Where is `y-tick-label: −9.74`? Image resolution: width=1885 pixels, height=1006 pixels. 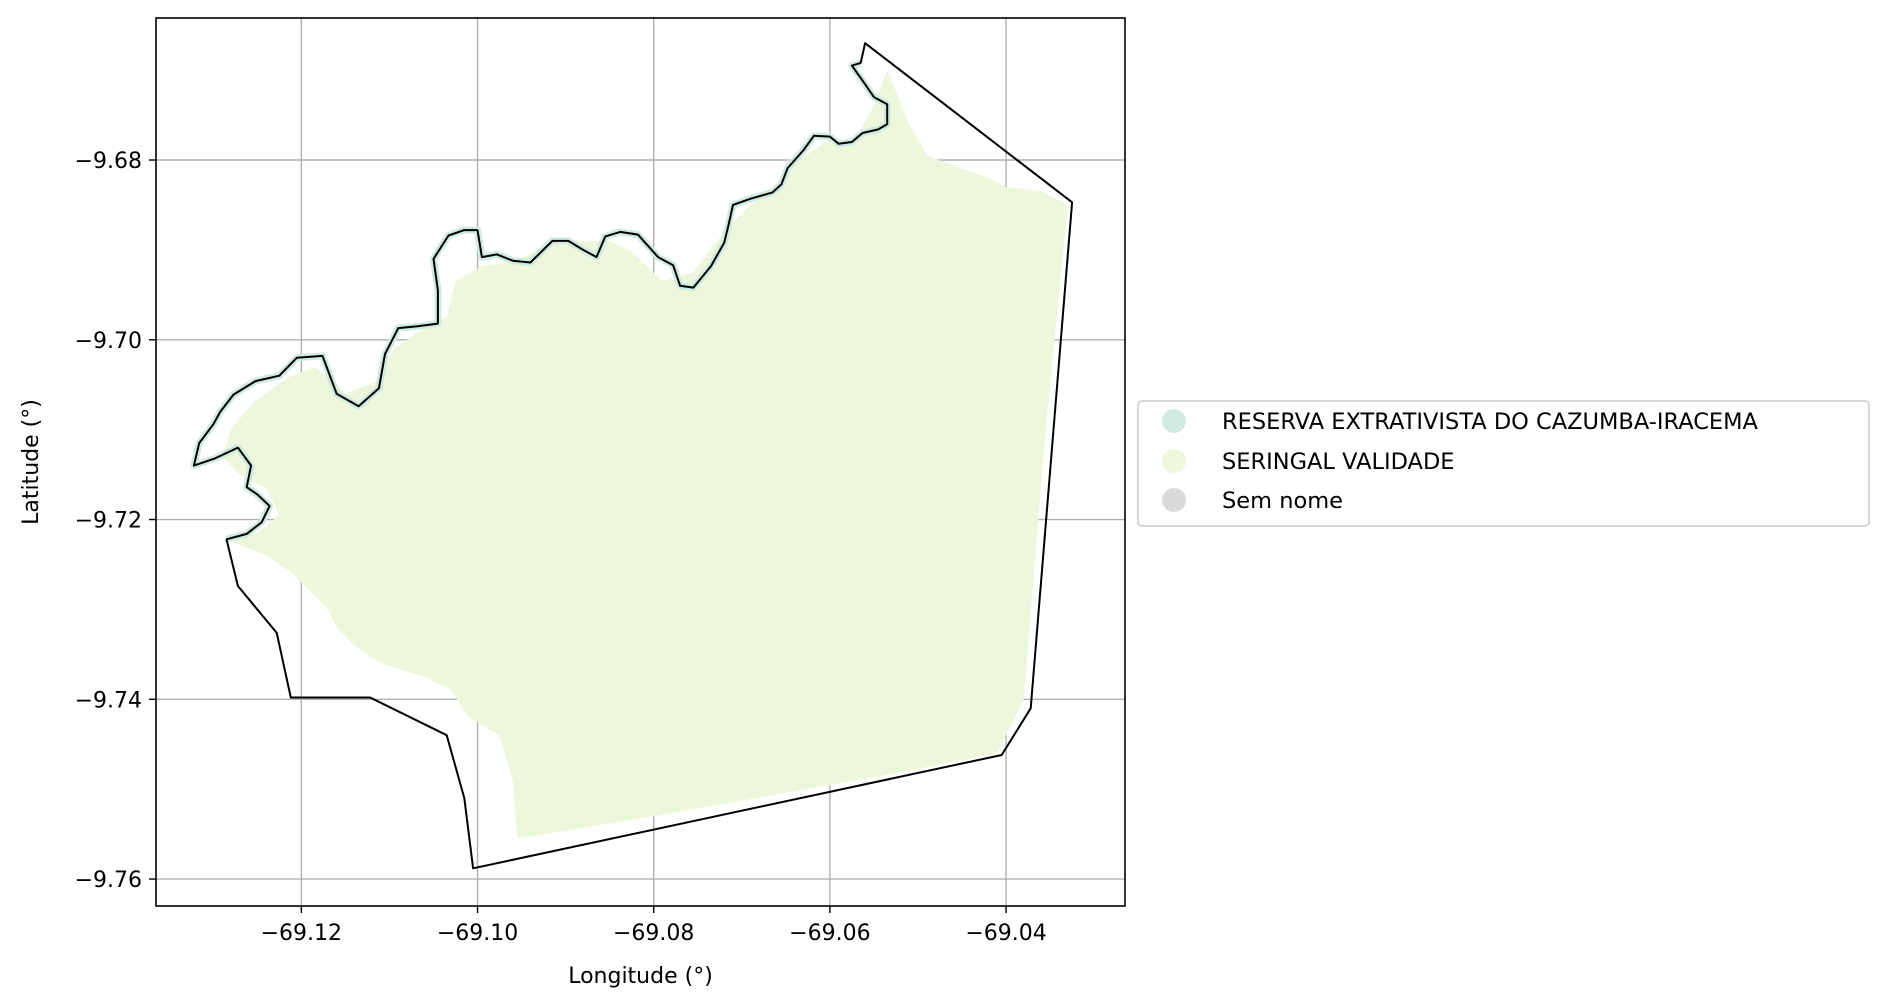
y-tick-label: −9.74 is located at coordinates (108, 700).